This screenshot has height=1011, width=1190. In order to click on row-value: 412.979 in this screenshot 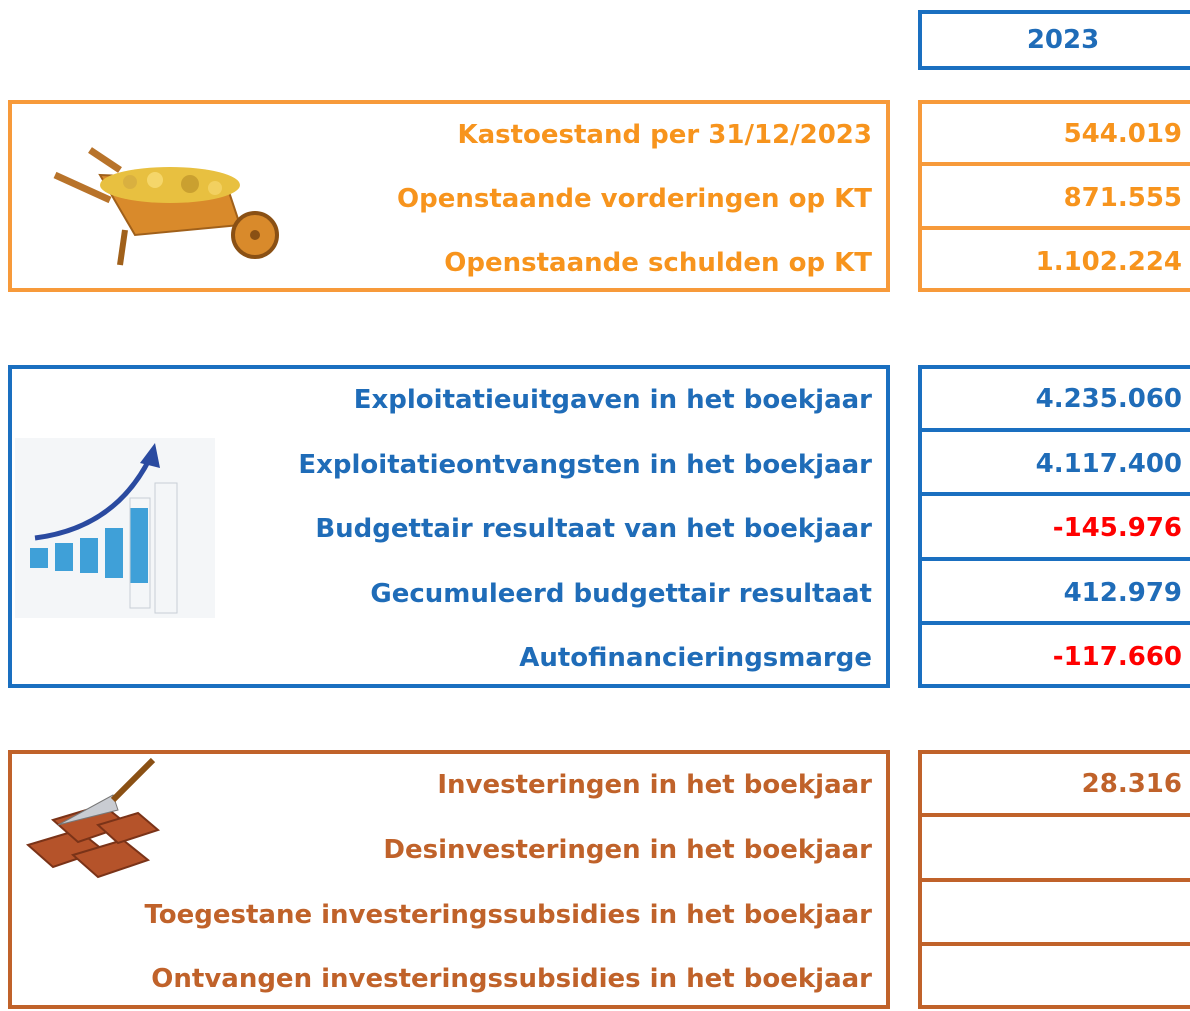, I will do `click(1122, 592)`.